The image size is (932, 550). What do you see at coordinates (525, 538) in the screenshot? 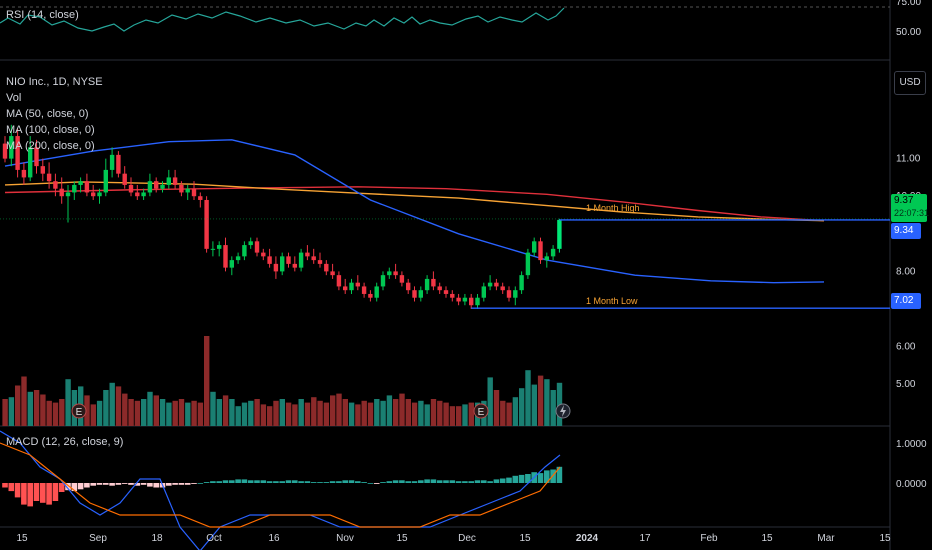
I see `x-tick: 15` at bounding box center [525, 538].